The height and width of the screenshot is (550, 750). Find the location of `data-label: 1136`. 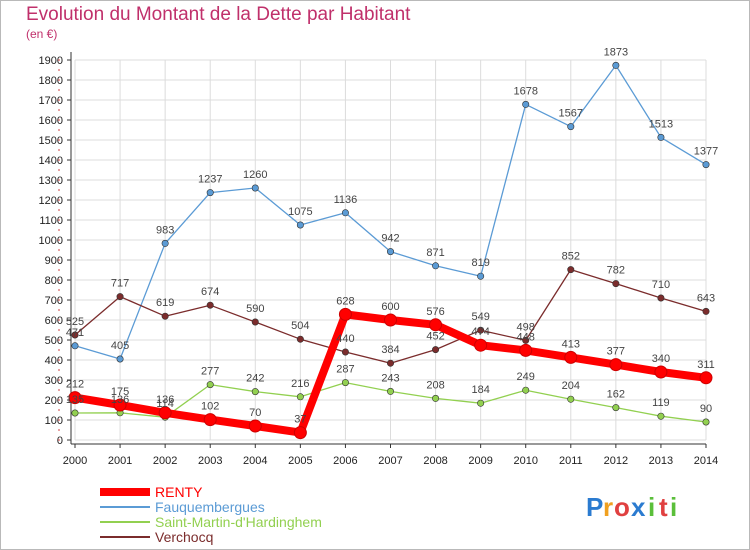

data-label: 1136 is located at coordinates (346, 200).